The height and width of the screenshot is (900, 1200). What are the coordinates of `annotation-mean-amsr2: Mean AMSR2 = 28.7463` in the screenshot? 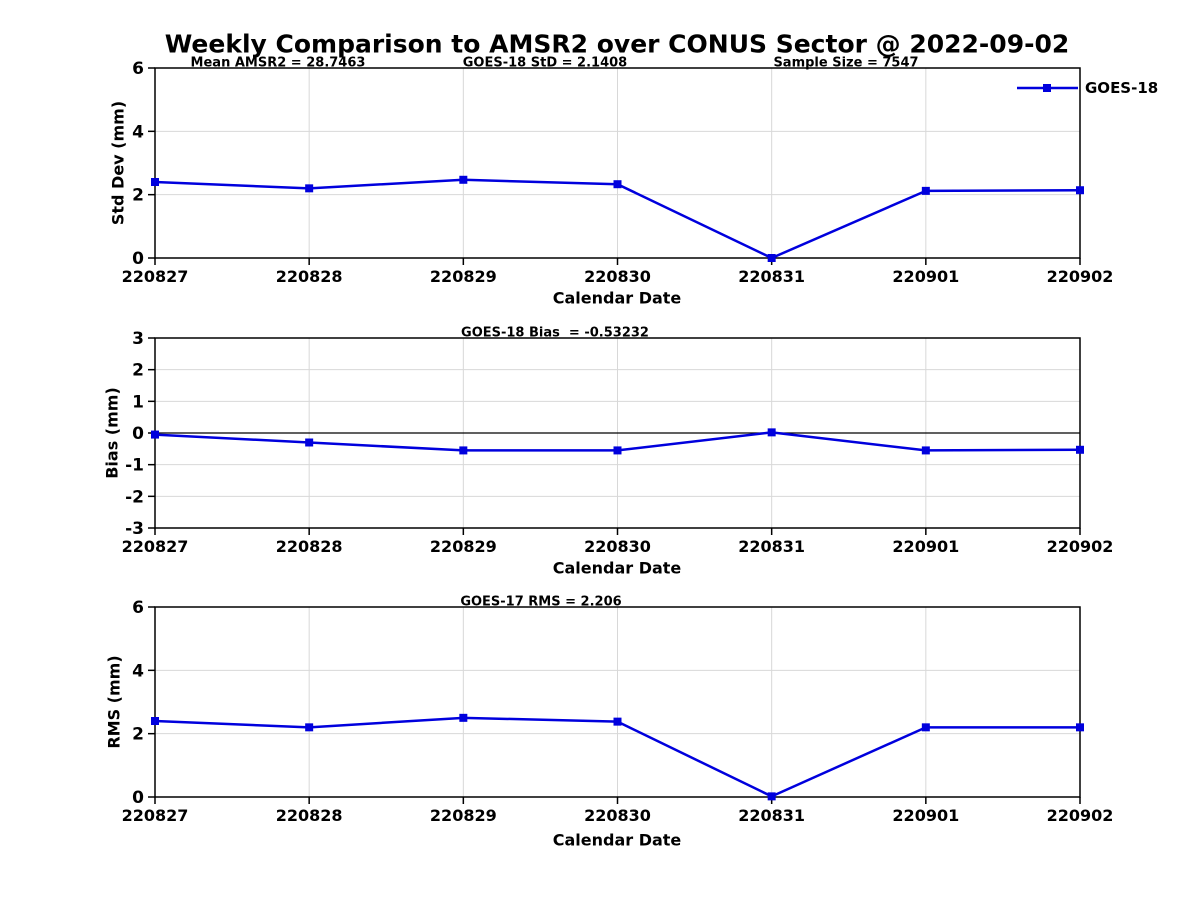 It's located at (278, 63).